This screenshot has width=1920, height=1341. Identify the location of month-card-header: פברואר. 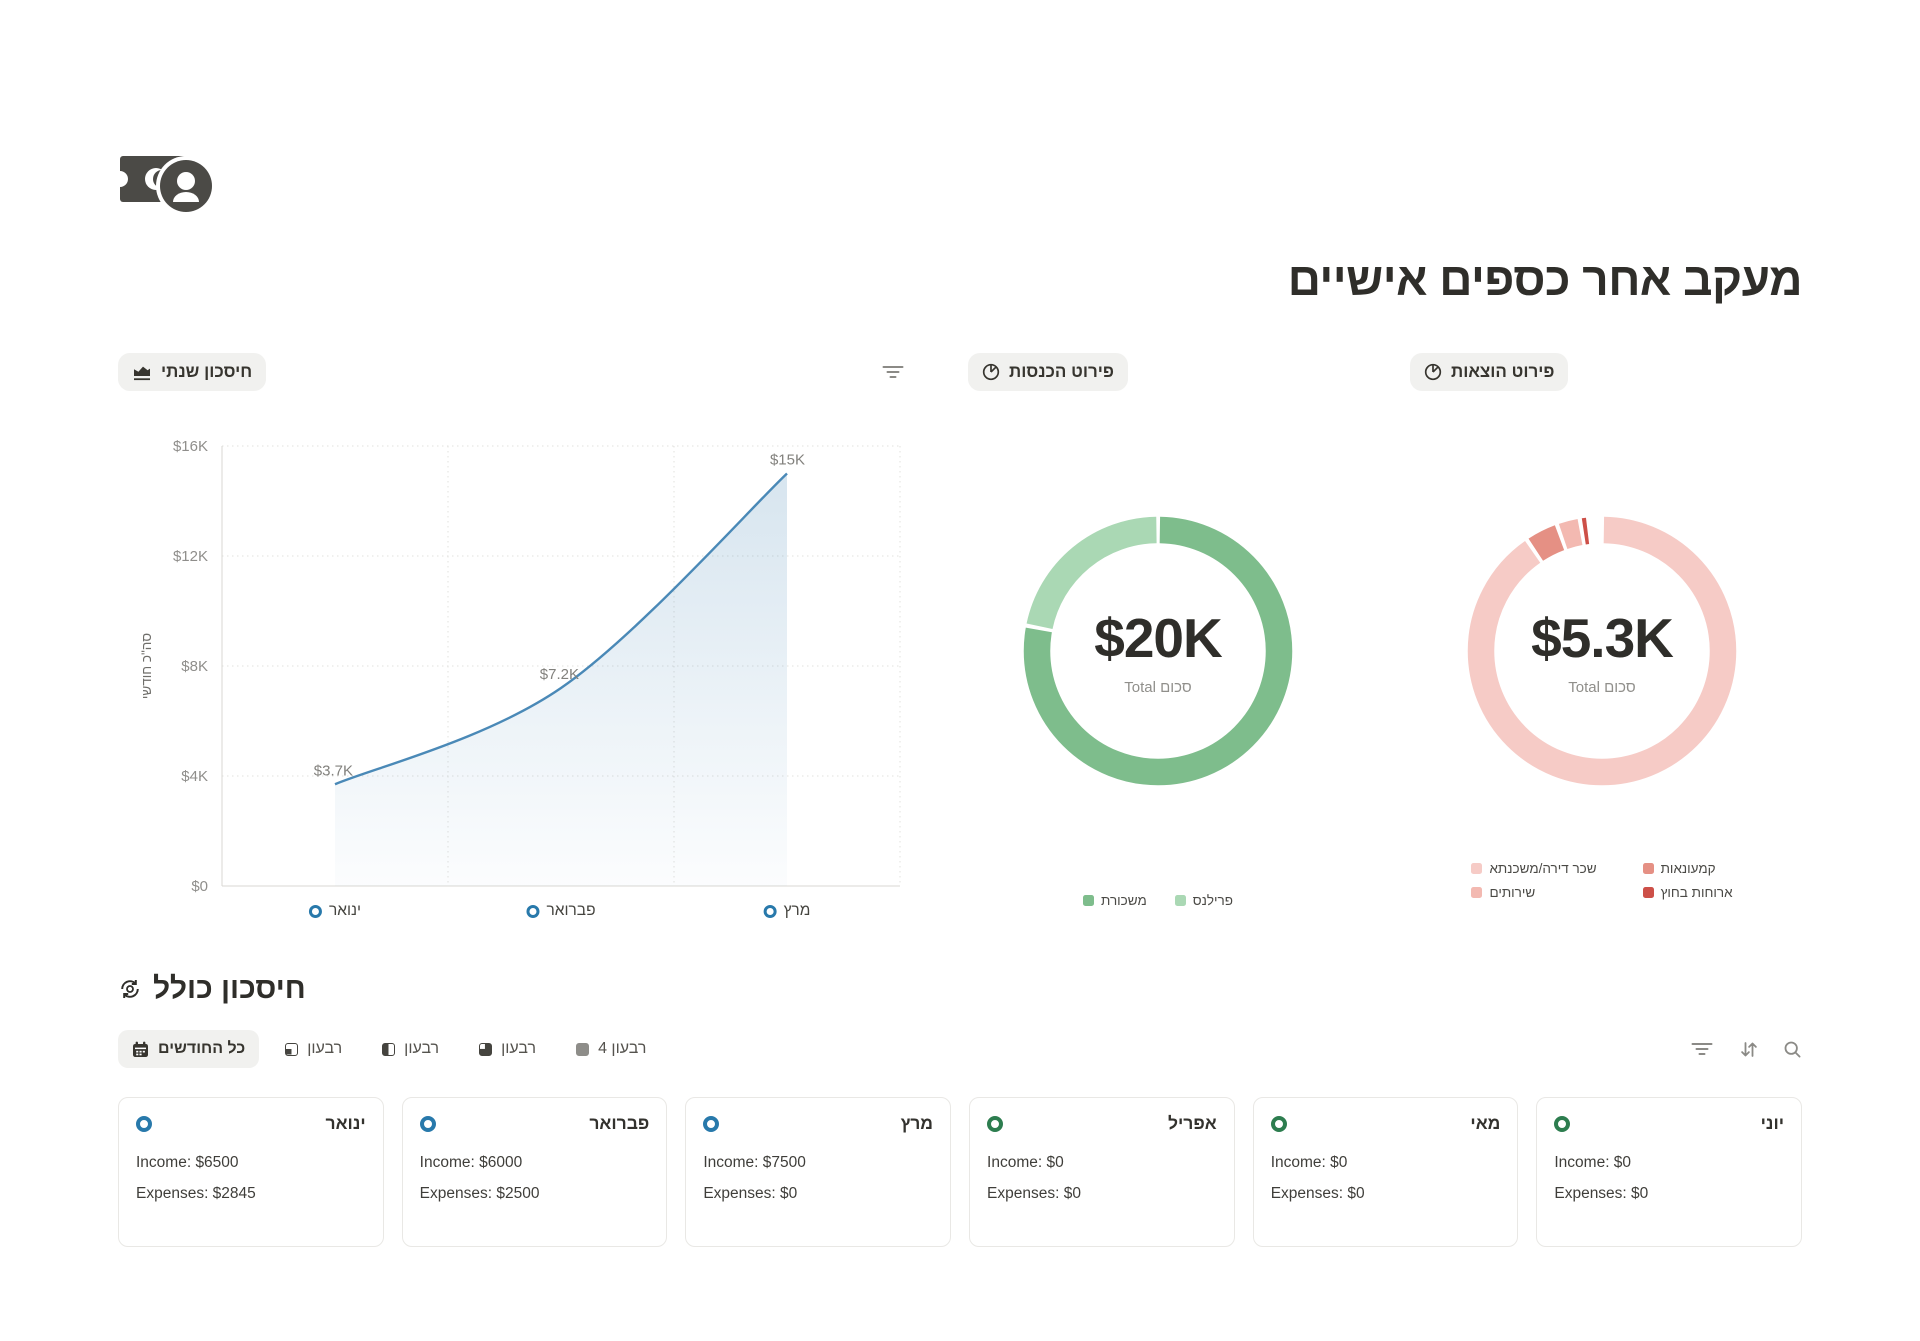
(534, 1123).